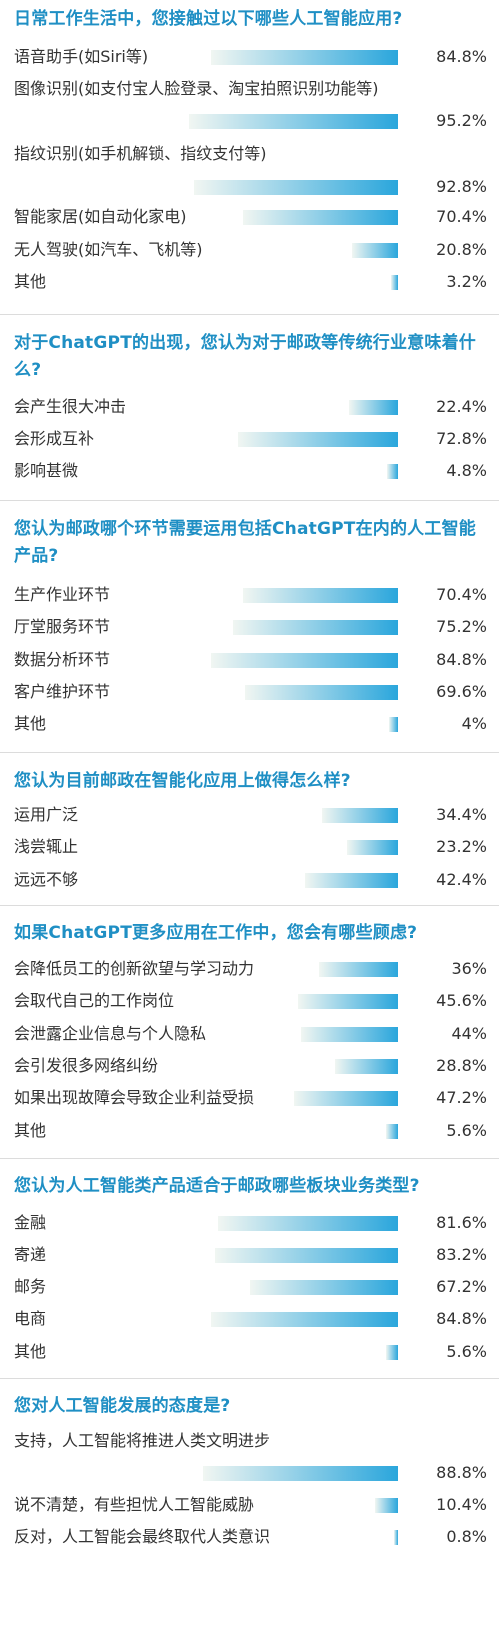 The width and height of the screenshot is (499, 1647). I want to click on category-label: 会降低员工的创新欲望与学习动力, so click(134, 968).